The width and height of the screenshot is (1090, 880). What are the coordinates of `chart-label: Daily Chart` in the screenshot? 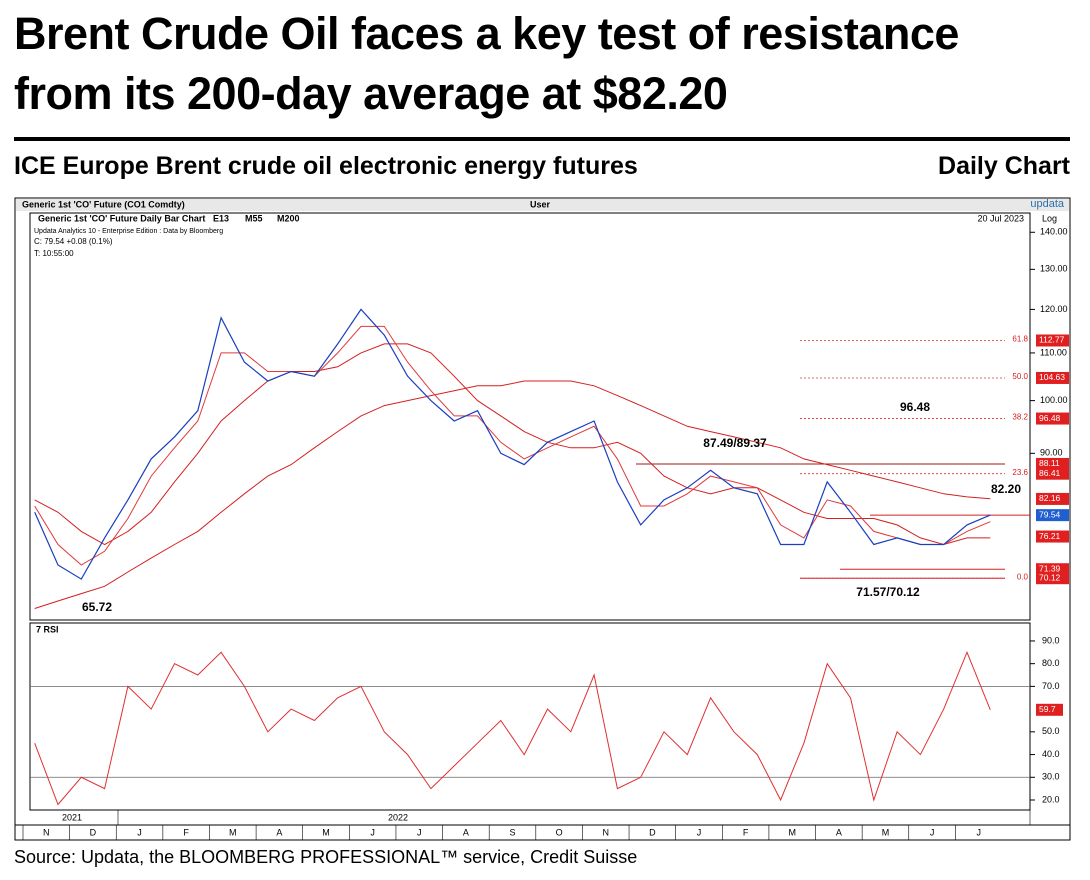 It's located at (1004, 166).